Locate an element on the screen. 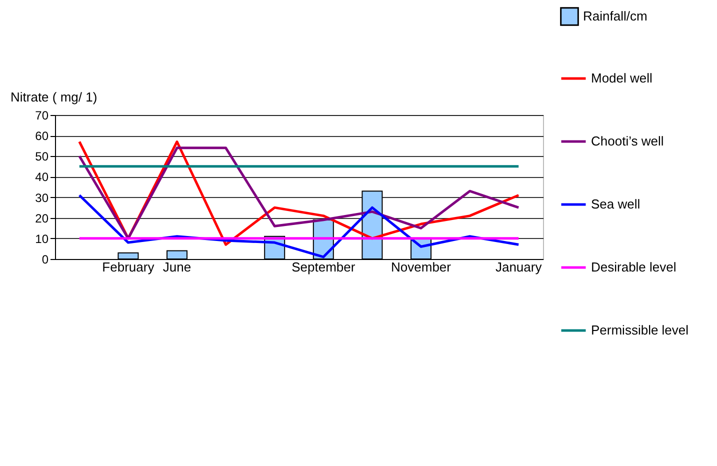 The width and height of the screenshot is (717, 466). y-tick-label: 70 is located at coordinates (42, 115).